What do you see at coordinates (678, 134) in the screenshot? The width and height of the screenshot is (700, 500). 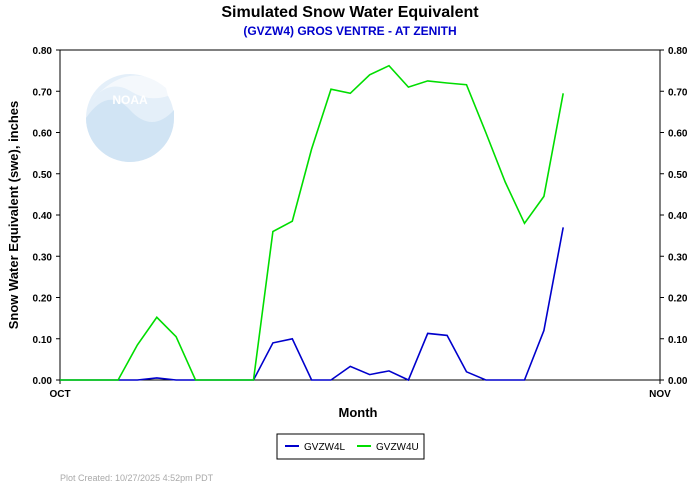 I see `y-tick-label-right: 0.60` at bounding box center [678, 134].